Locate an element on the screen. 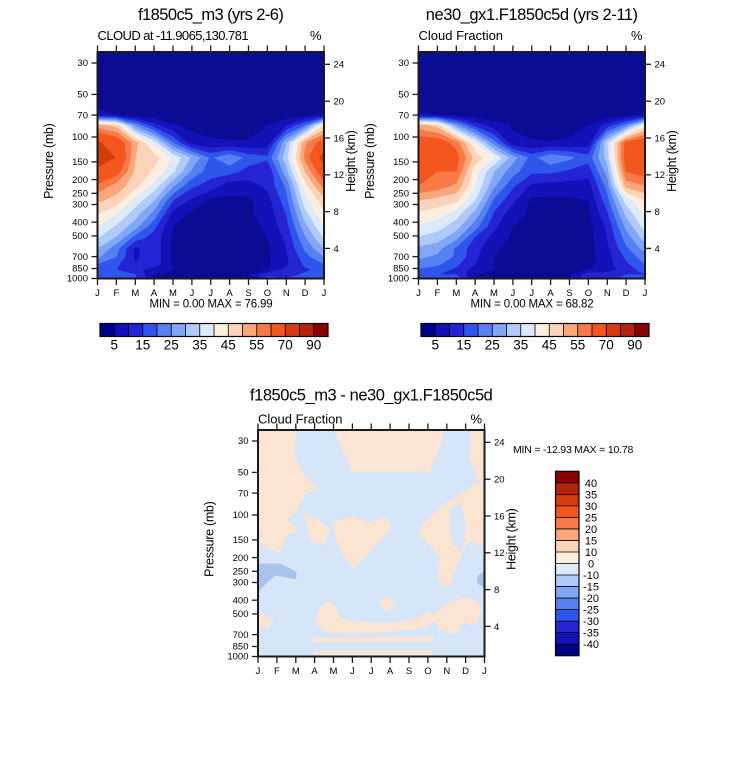 The image size is (733, 766). svg-text: -30 is located at coordinates (591, 622).